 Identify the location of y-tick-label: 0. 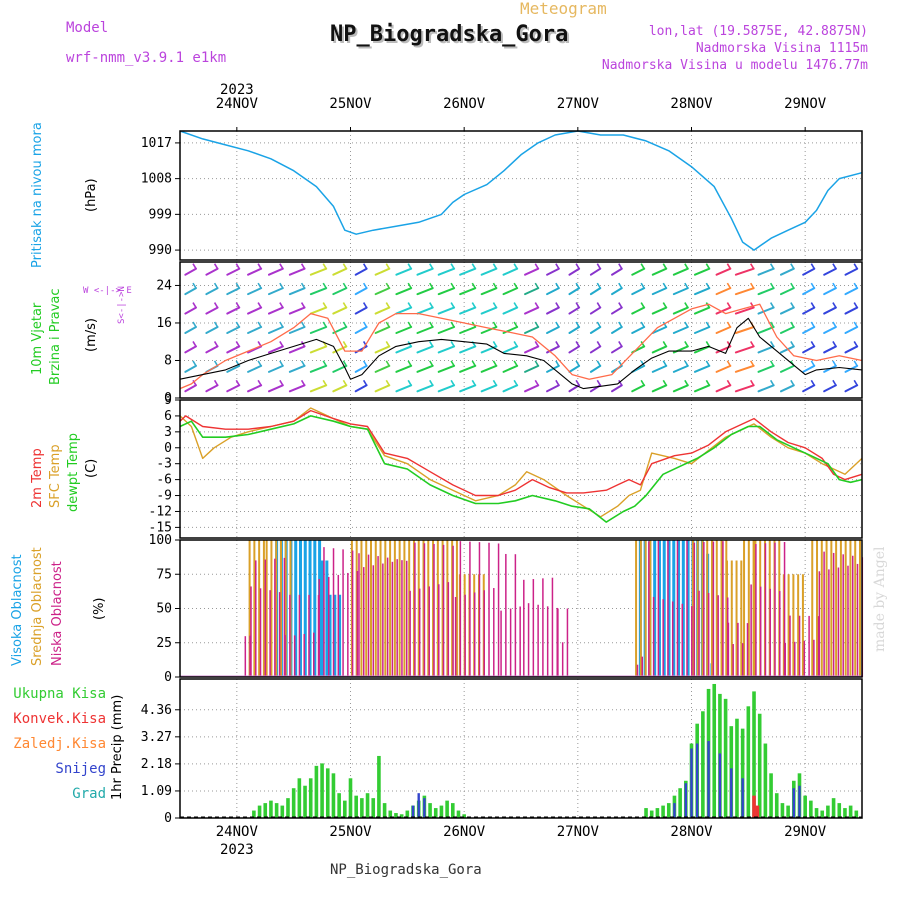
(168, 398).